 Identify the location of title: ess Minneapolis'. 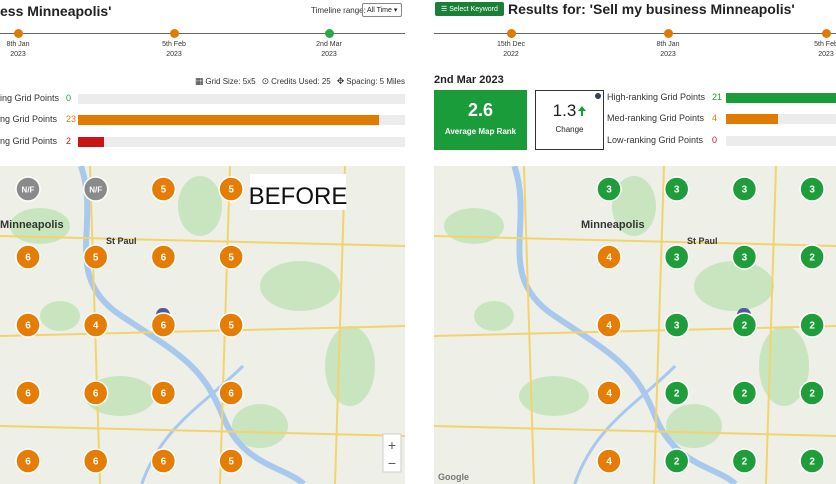
(56, 11).